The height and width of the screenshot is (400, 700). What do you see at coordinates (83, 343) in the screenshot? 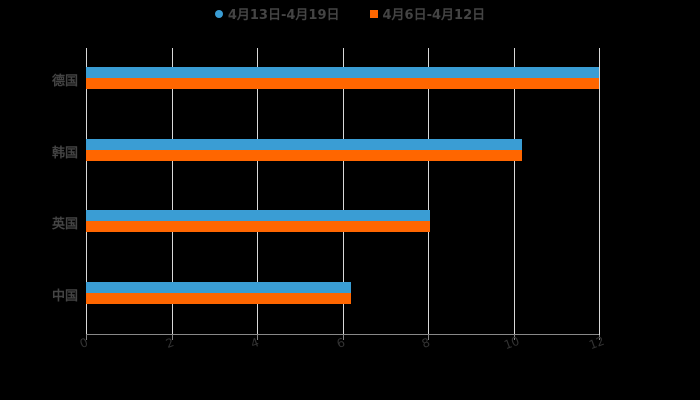
I see `x-tick-label: 0` at bounding box center [83, 343].